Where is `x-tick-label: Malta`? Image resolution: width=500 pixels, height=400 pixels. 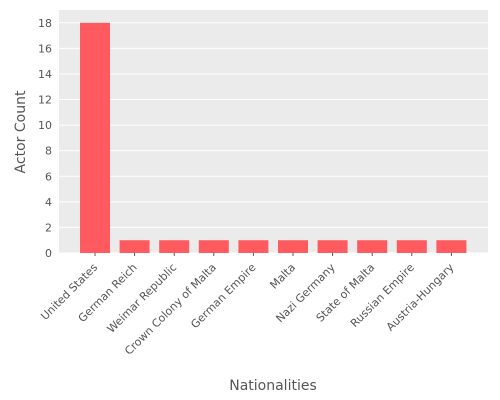
x-tick-label: Malta is located at coordinates (282, 276).